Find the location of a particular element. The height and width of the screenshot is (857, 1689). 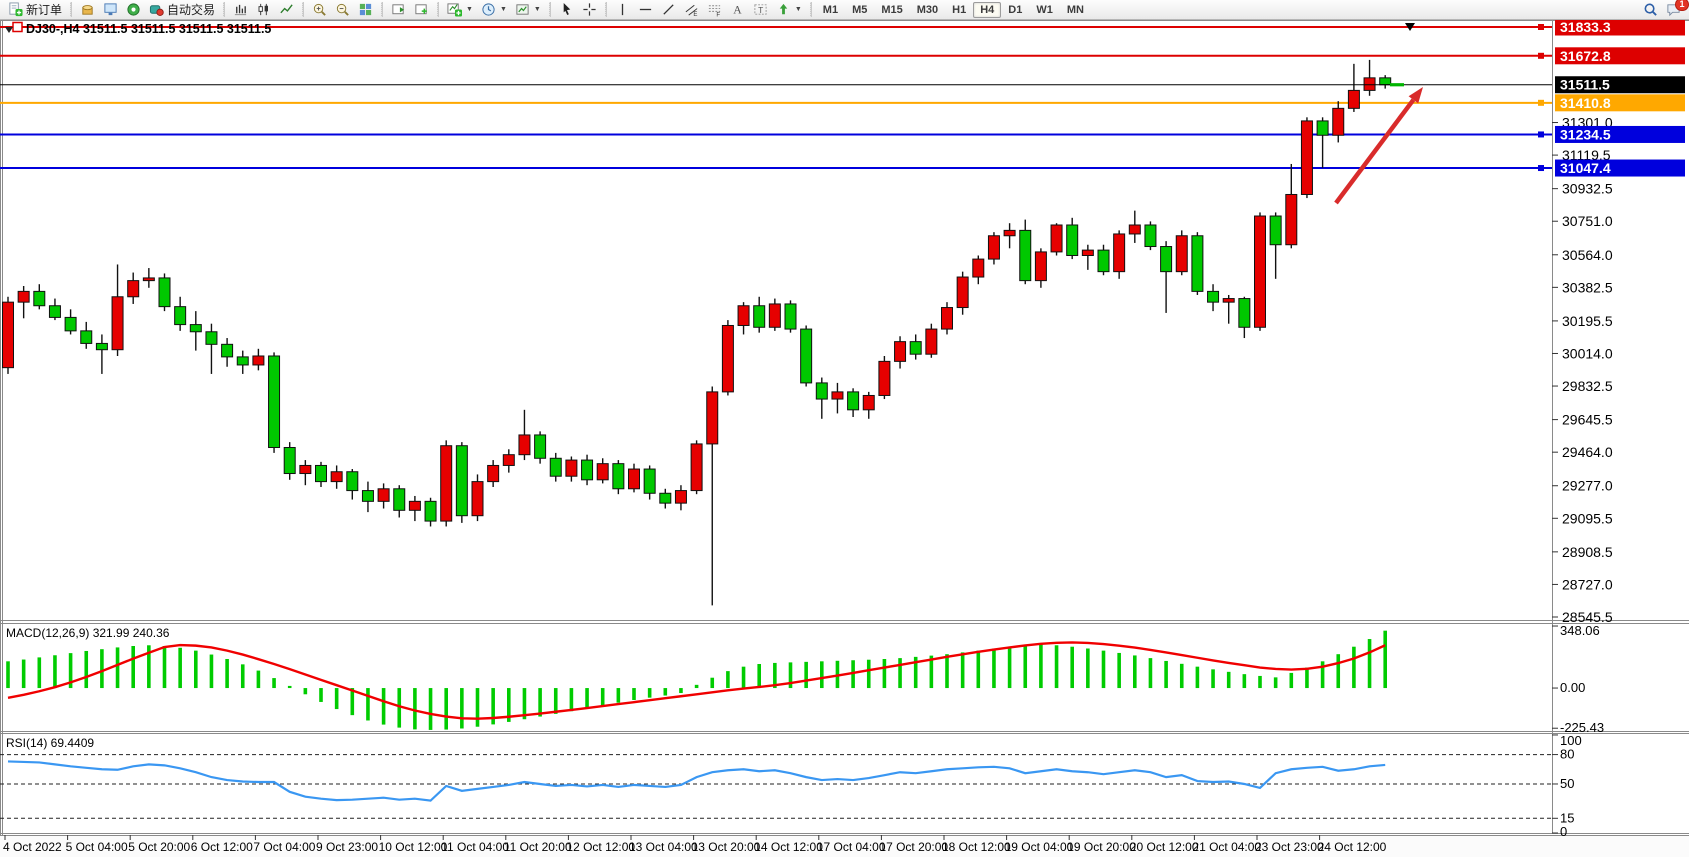

line-chart-button is located at coordinates (286, 9).